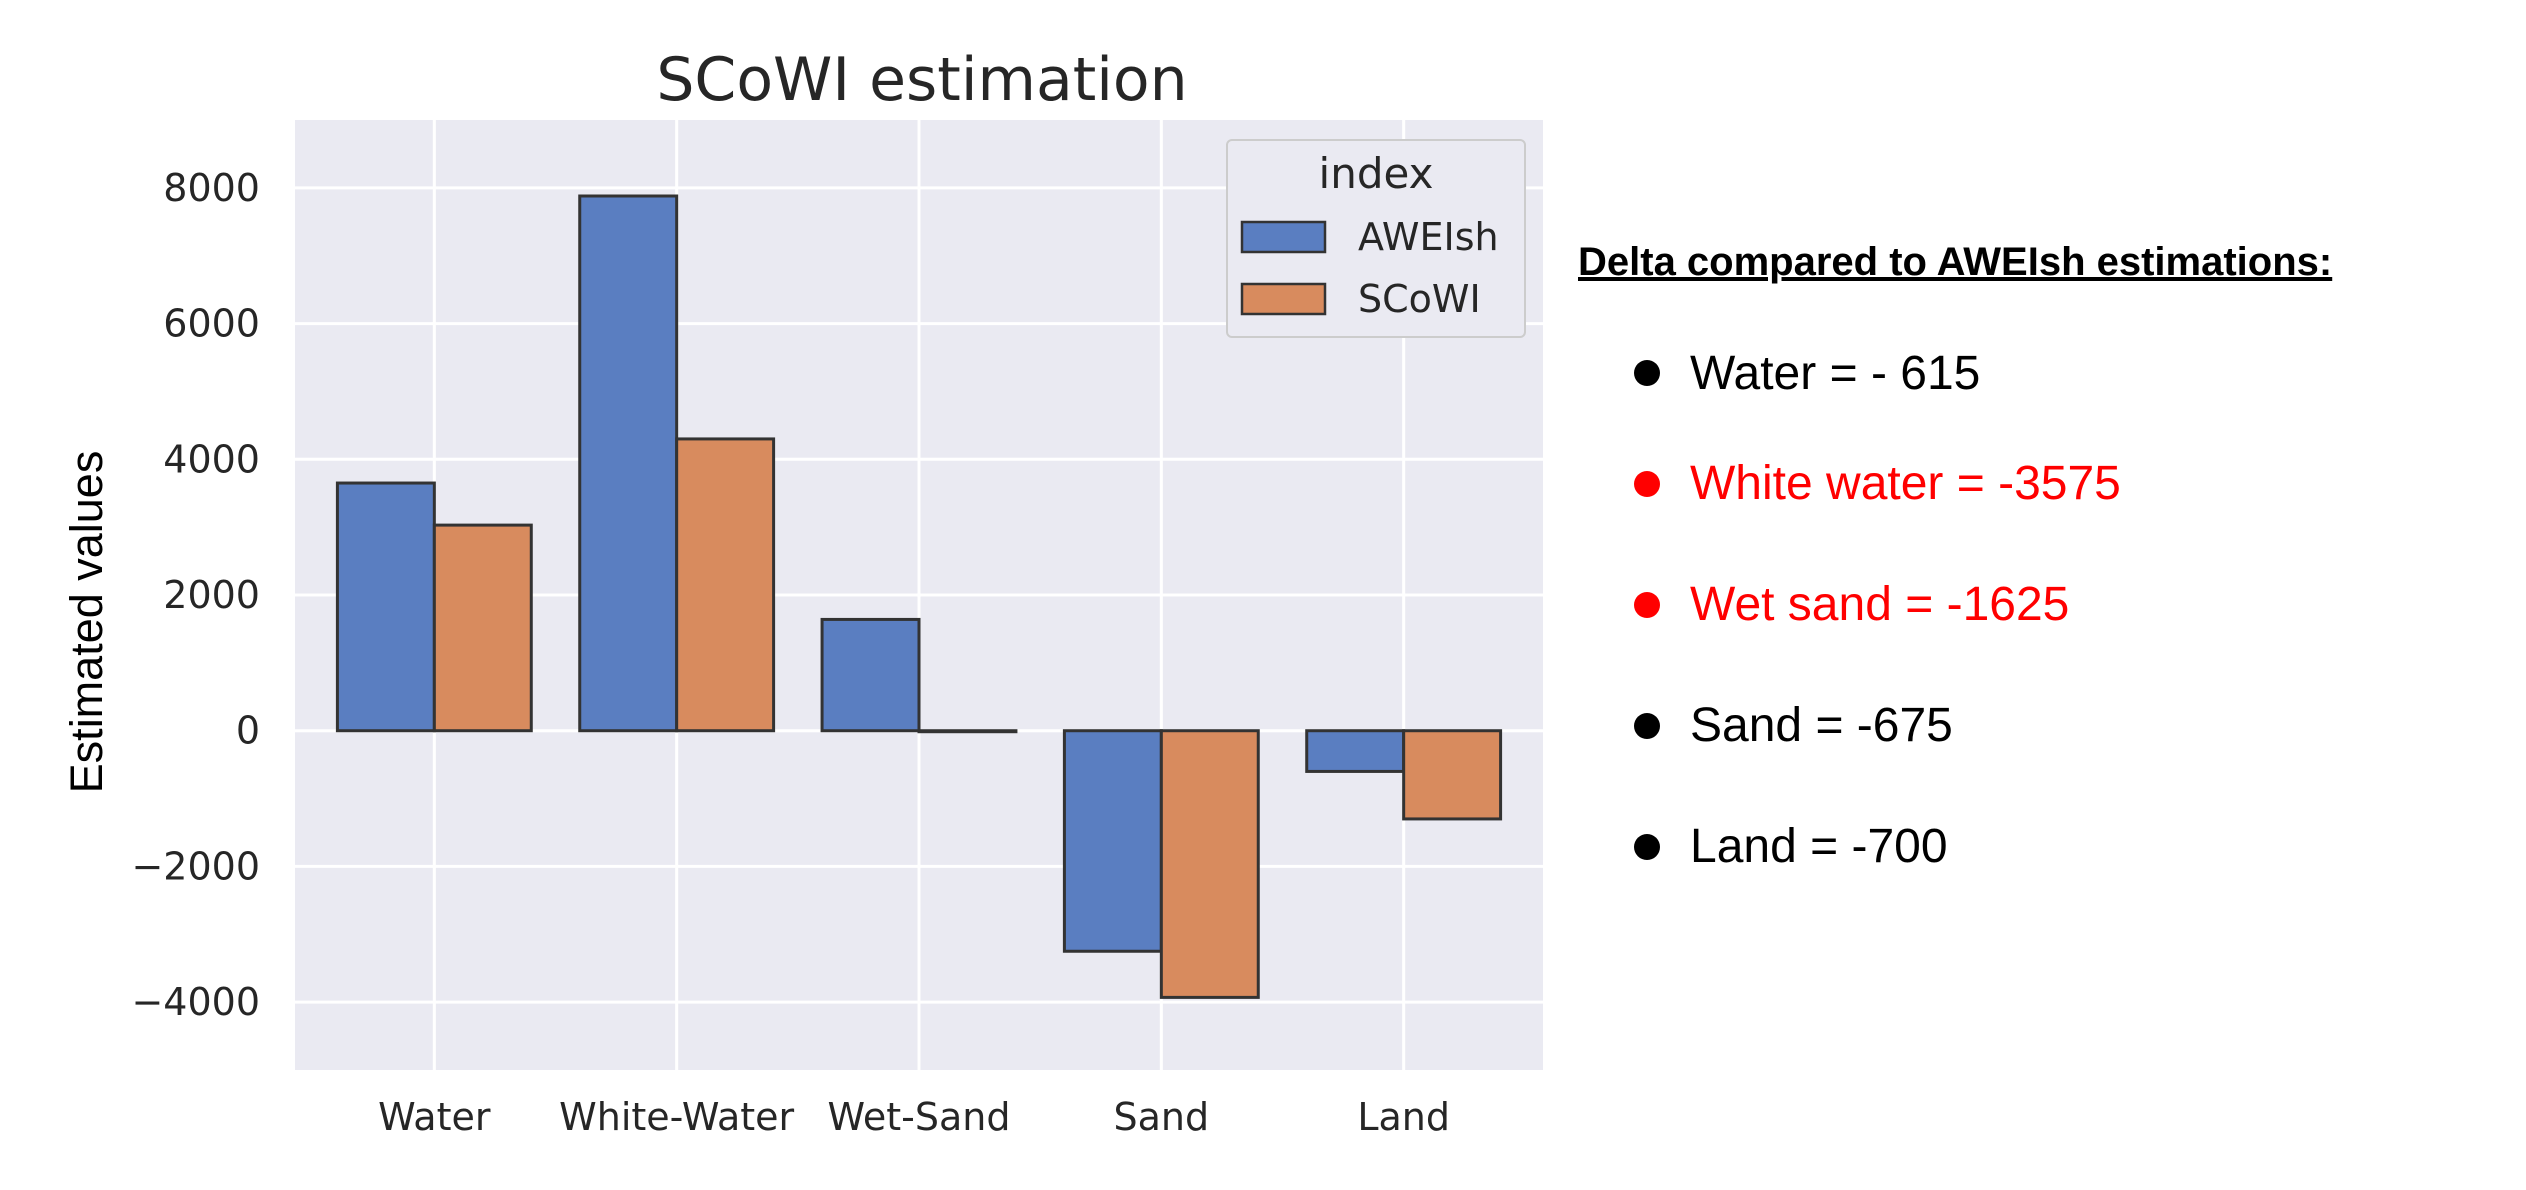  Describe the element at coordinates (1428, 237) in the screenshot. I see `legend-label-aweish: AWEIsh` at that location.